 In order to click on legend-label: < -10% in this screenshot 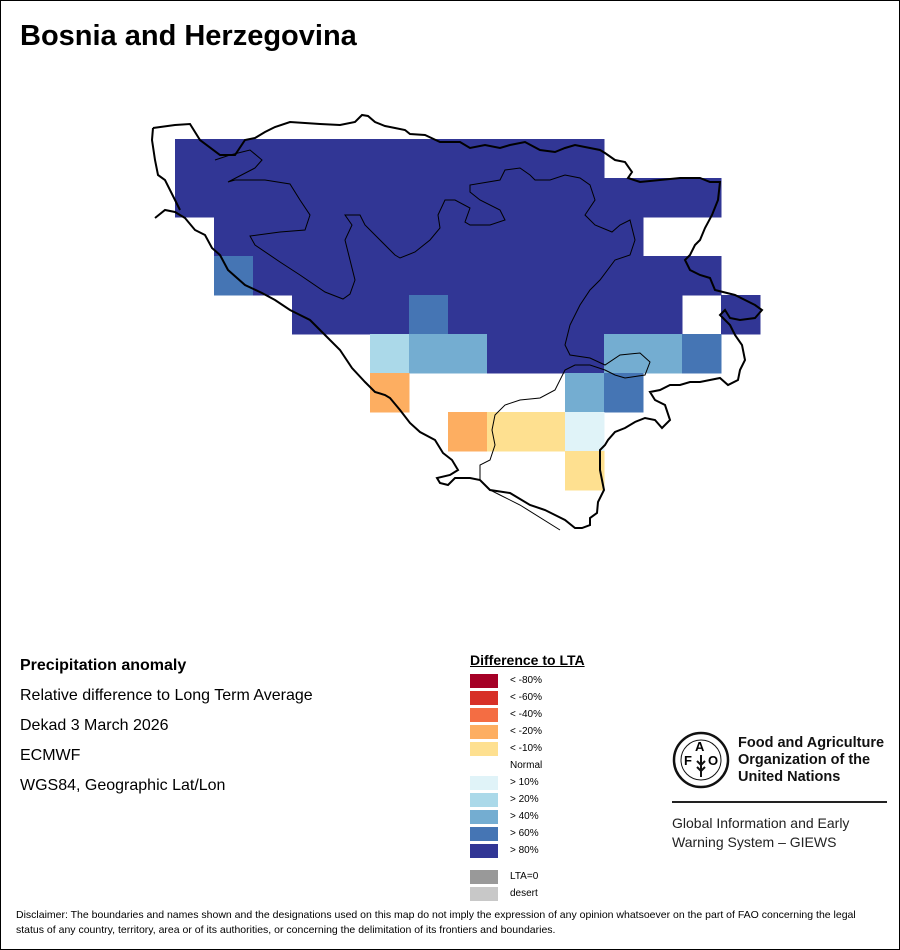, I will do `click(526, 748)`.